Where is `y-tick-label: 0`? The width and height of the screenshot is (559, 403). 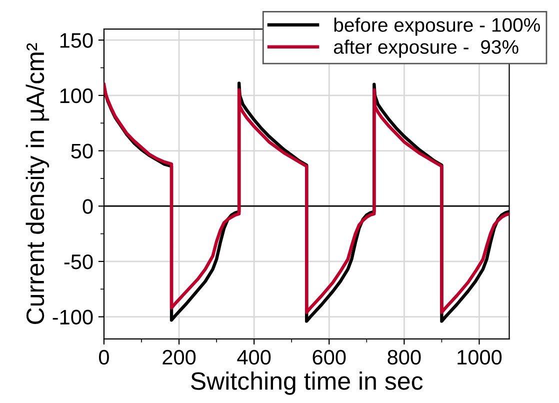 y-tick-label: 0 is located at coordinates (87, 206).